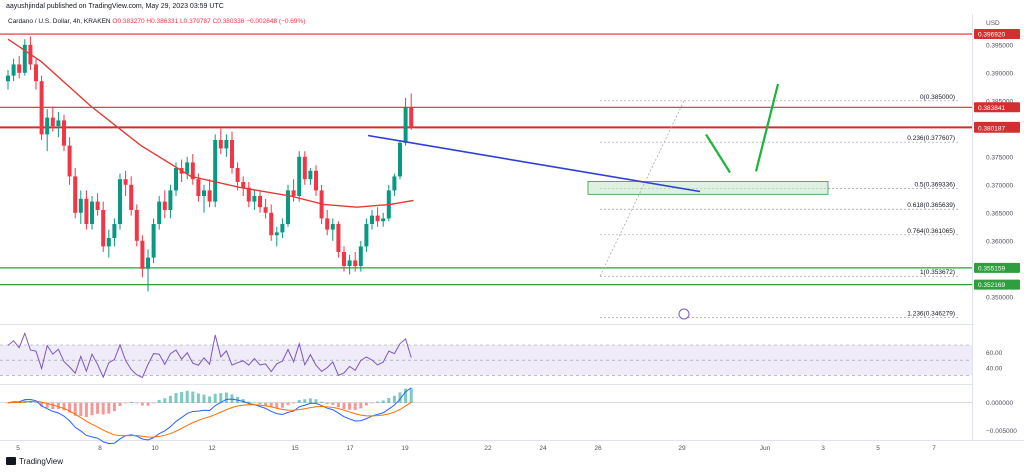 Image resolution: width=1024 pixels, height=472 pixels. What do you see at coordinates (934, 448) in the screenshot?
I see `time-tick-label: 7` at bounding box center [934, 448].